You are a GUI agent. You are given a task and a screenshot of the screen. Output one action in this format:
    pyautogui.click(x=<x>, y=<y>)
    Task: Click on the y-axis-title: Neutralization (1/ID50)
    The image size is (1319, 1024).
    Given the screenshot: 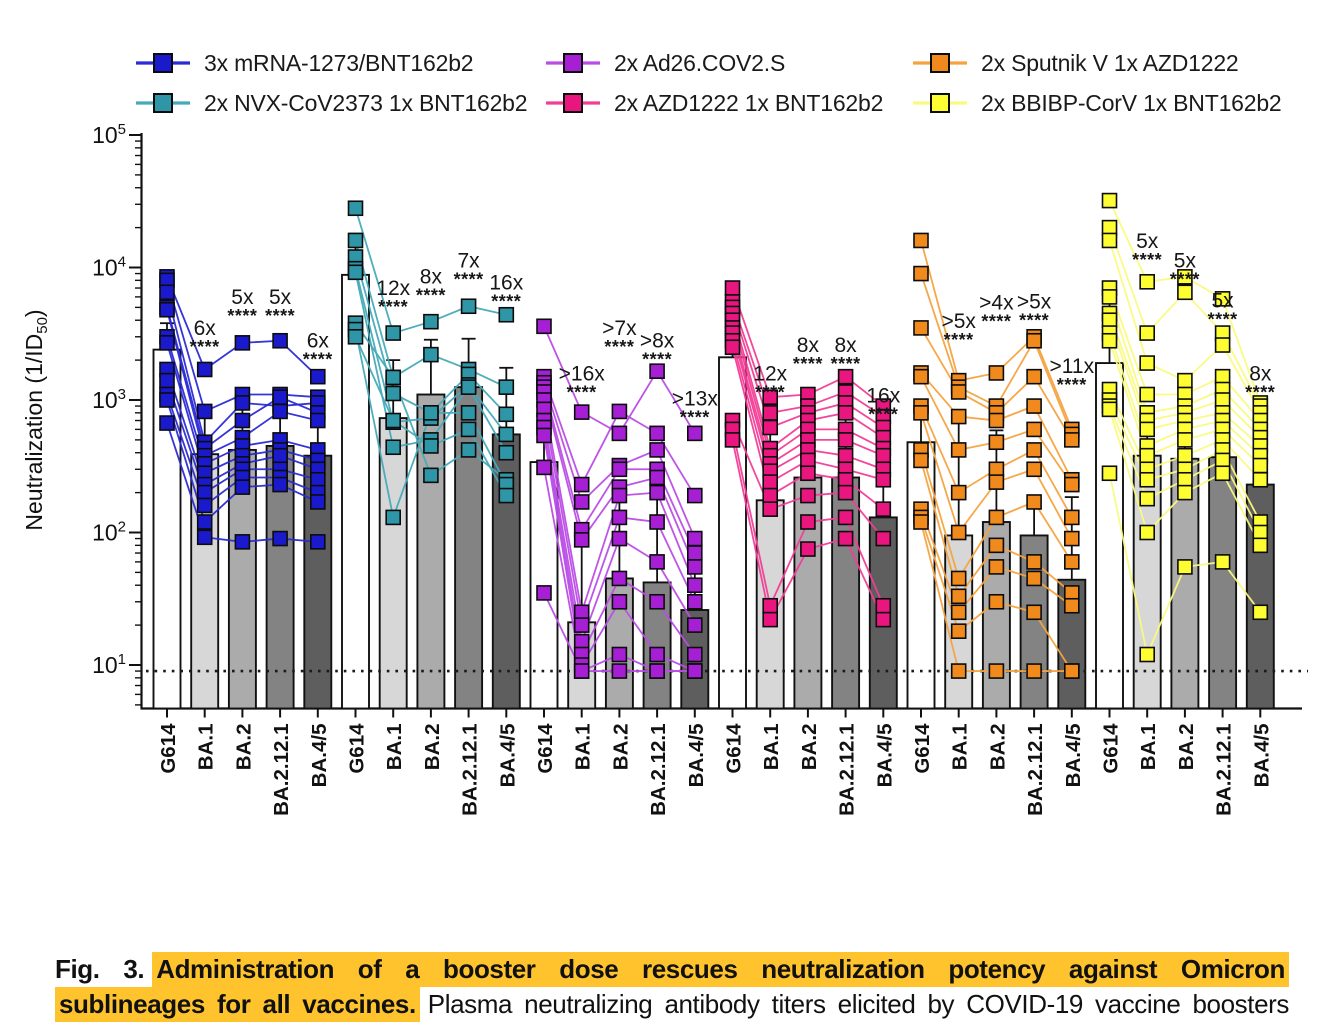 What is the action you would take?
    pyautogui.click(x=36, y=419)
    